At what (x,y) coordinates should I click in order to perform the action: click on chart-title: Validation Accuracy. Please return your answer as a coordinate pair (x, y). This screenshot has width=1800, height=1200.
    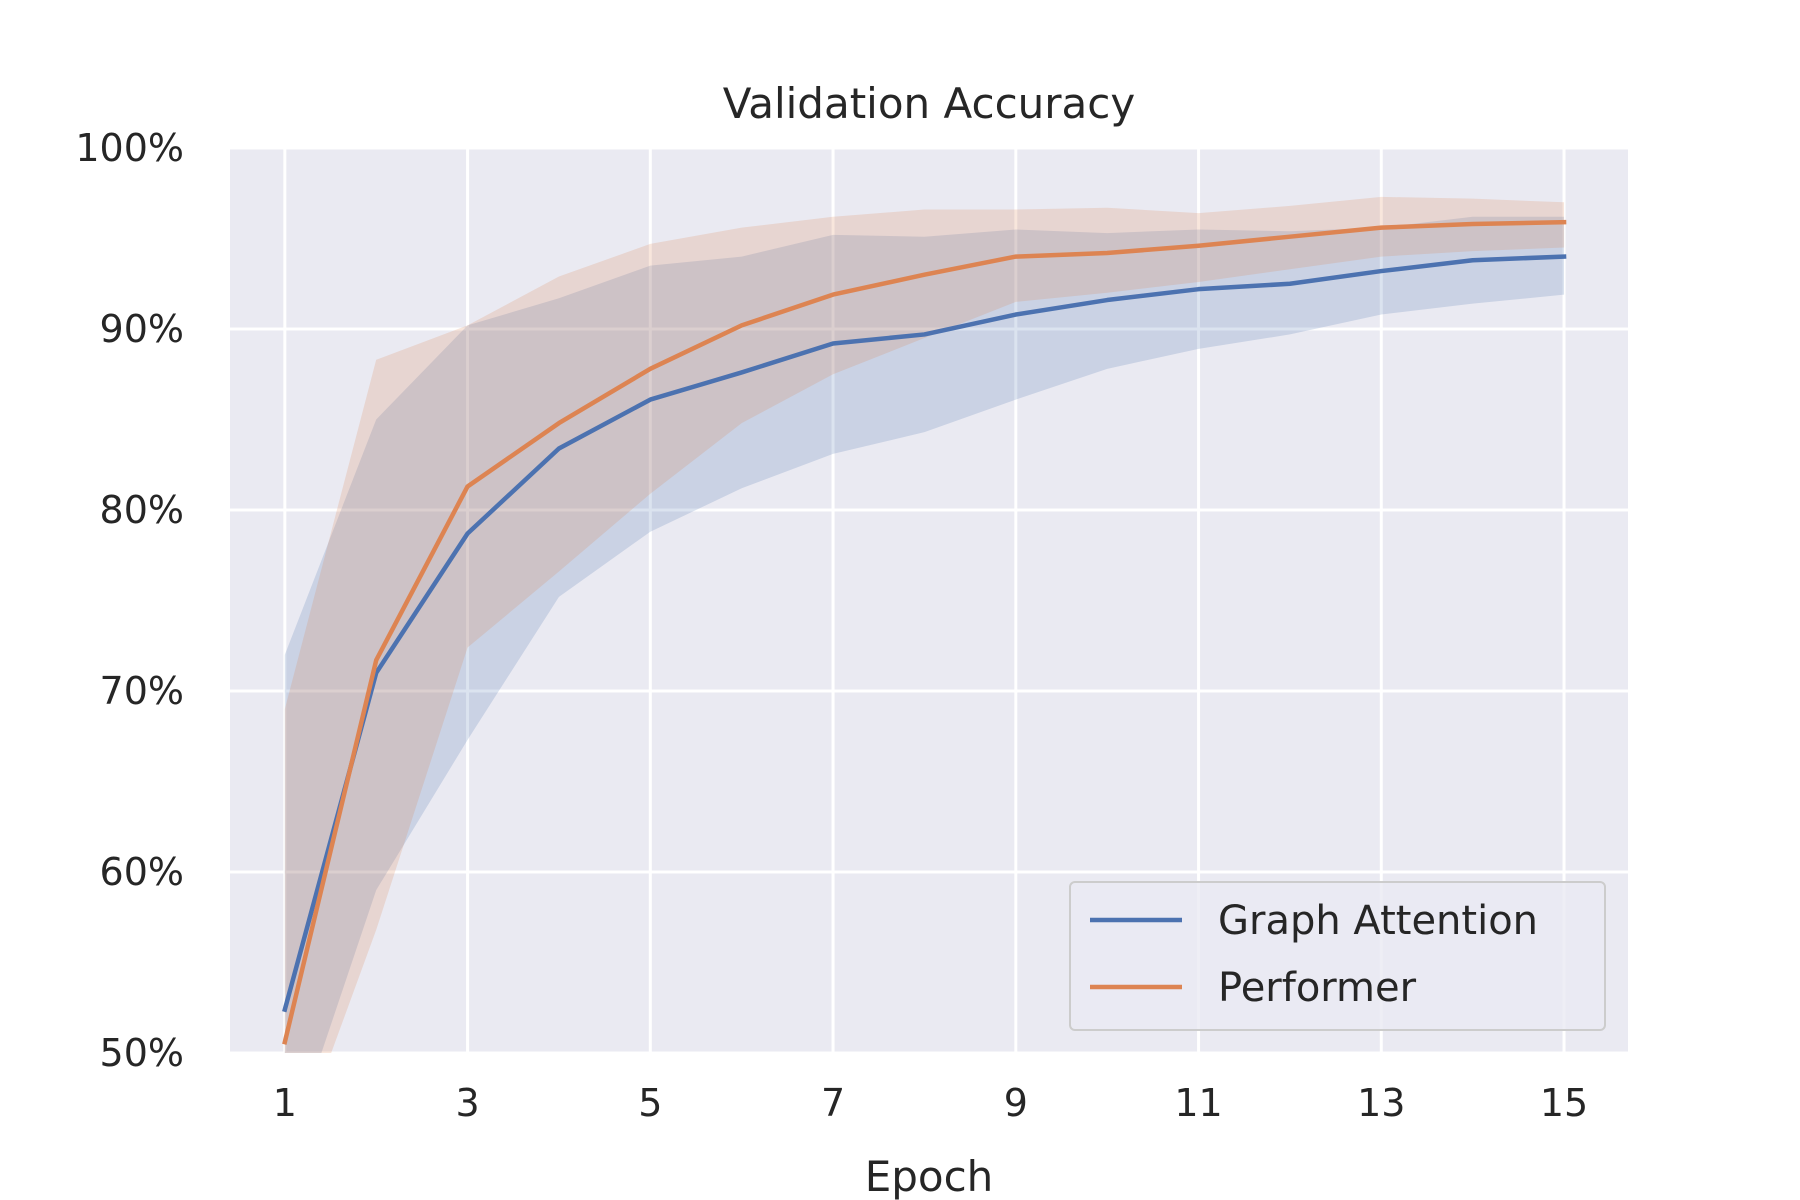
    Looking at the image, I should click on (929, 103).